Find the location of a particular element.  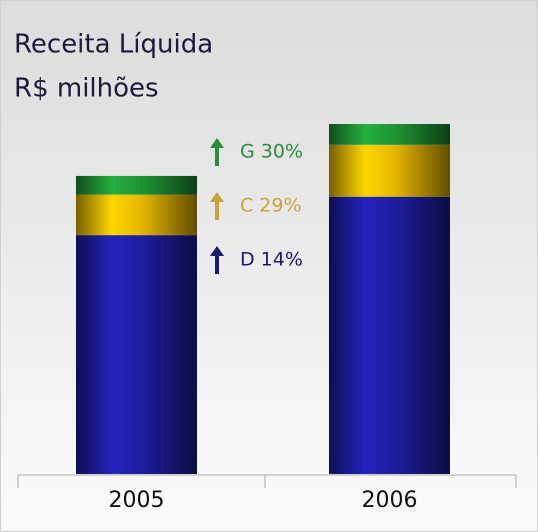

chart-title: Receita Líquida is located at coordinates (113, 45).